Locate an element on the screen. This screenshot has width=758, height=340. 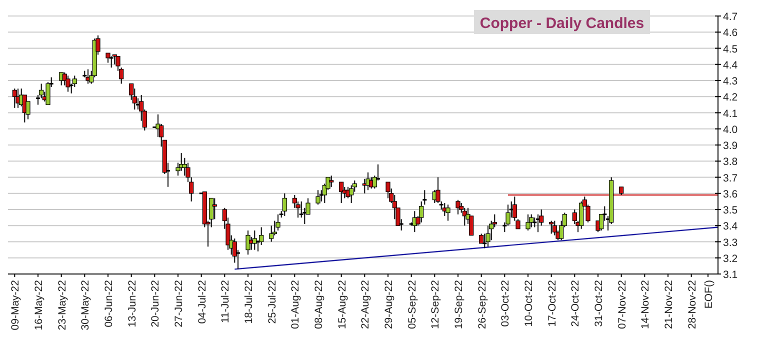
x-tick-label: 15-Aug-22 is located at coordinates (342, 305).